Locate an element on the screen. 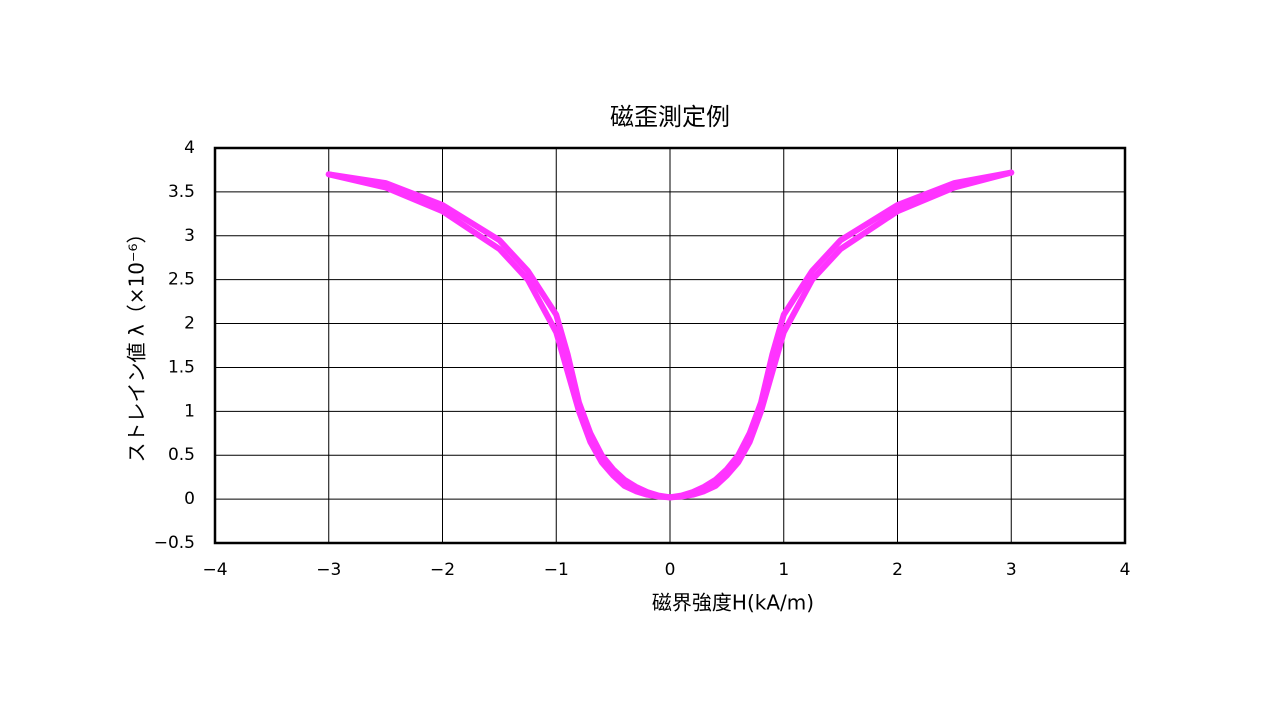 The width and height of the screenshot is (1280, 724). x-tick-label: −1 is located at coordinates (556, 570).